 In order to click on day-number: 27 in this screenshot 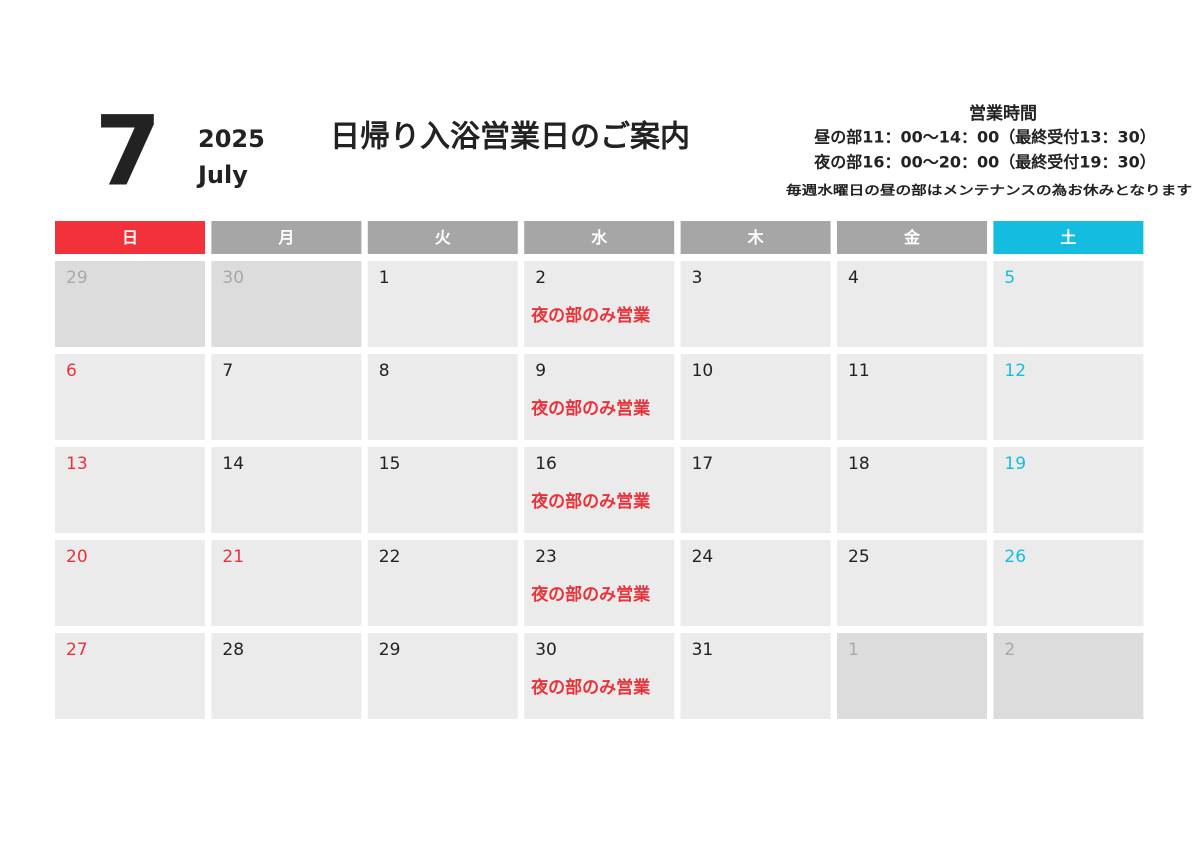, I will do `click(77, 650)`.